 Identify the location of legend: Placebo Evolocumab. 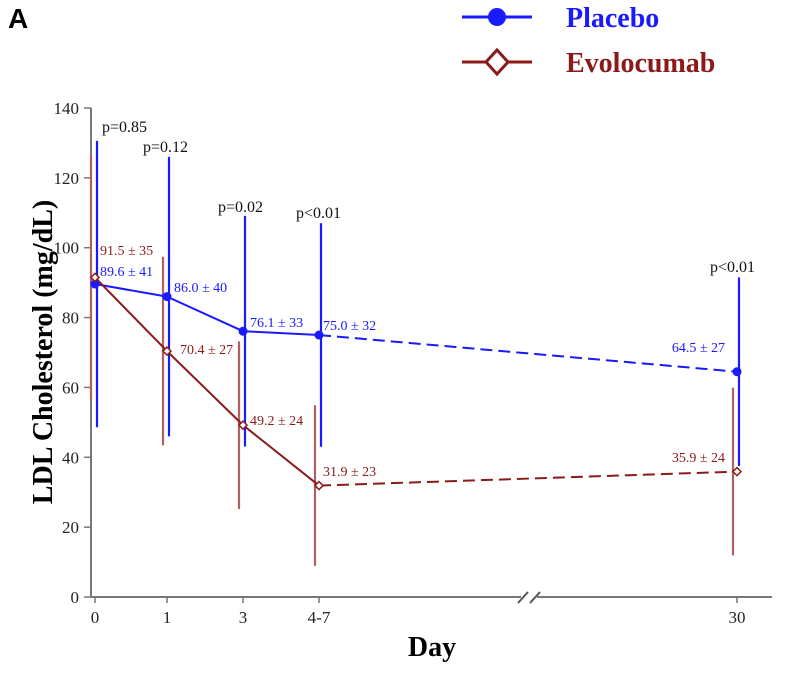
(588, 41).